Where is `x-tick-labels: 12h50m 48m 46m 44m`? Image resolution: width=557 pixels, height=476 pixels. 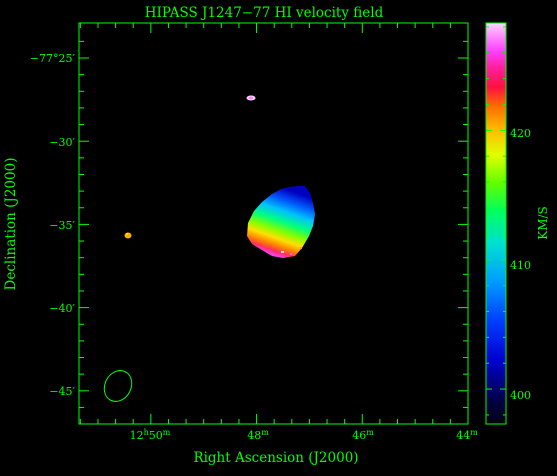 x-tick-labels: 12h50m 48m 46m 44m is located at coordinates (304, 435).